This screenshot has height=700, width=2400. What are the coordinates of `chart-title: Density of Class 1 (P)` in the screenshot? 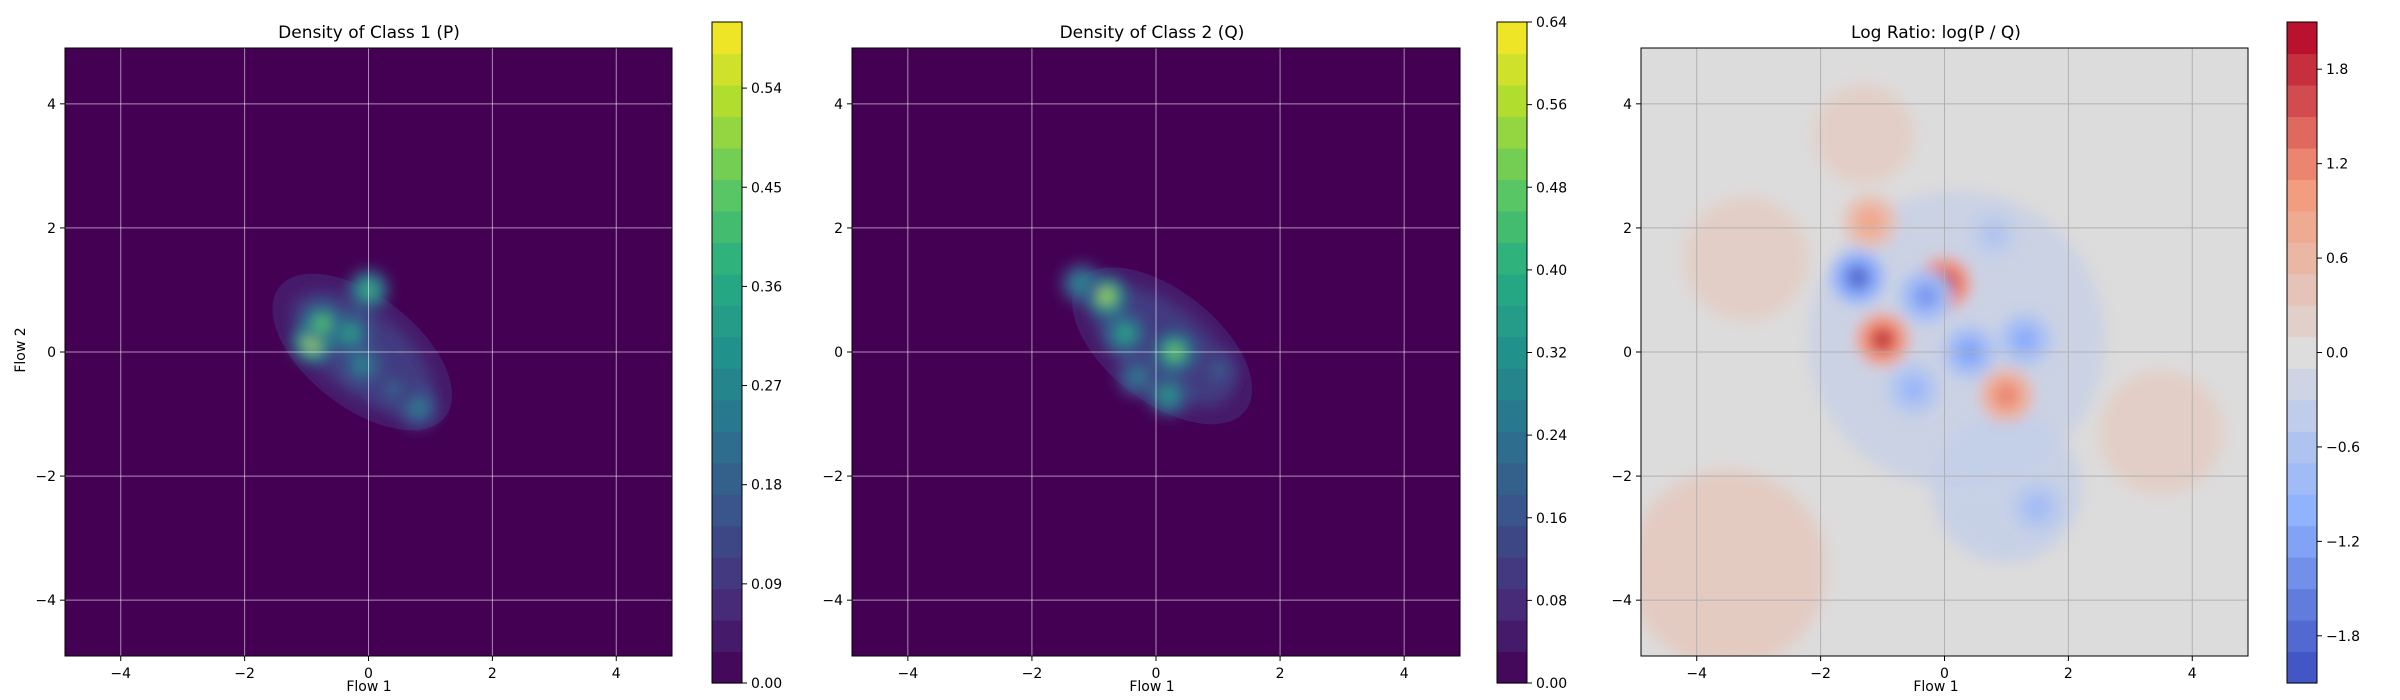 It's located at (369, 33).